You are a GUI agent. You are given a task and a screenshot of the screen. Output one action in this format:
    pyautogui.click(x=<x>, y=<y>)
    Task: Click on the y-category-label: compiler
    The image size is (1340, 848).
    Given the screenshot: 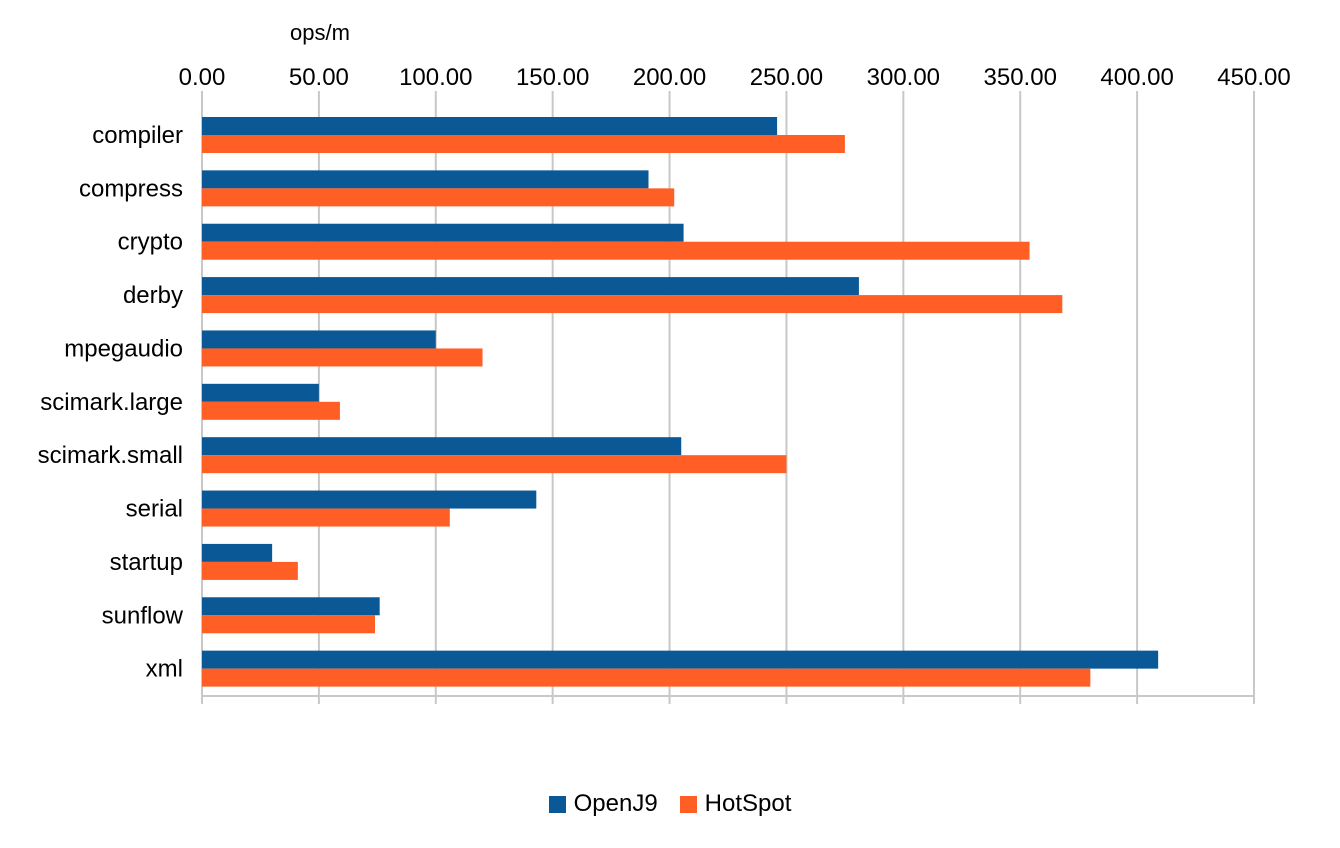 What is the action you would take?
    pyautogui.click(x=137, y=135)
    